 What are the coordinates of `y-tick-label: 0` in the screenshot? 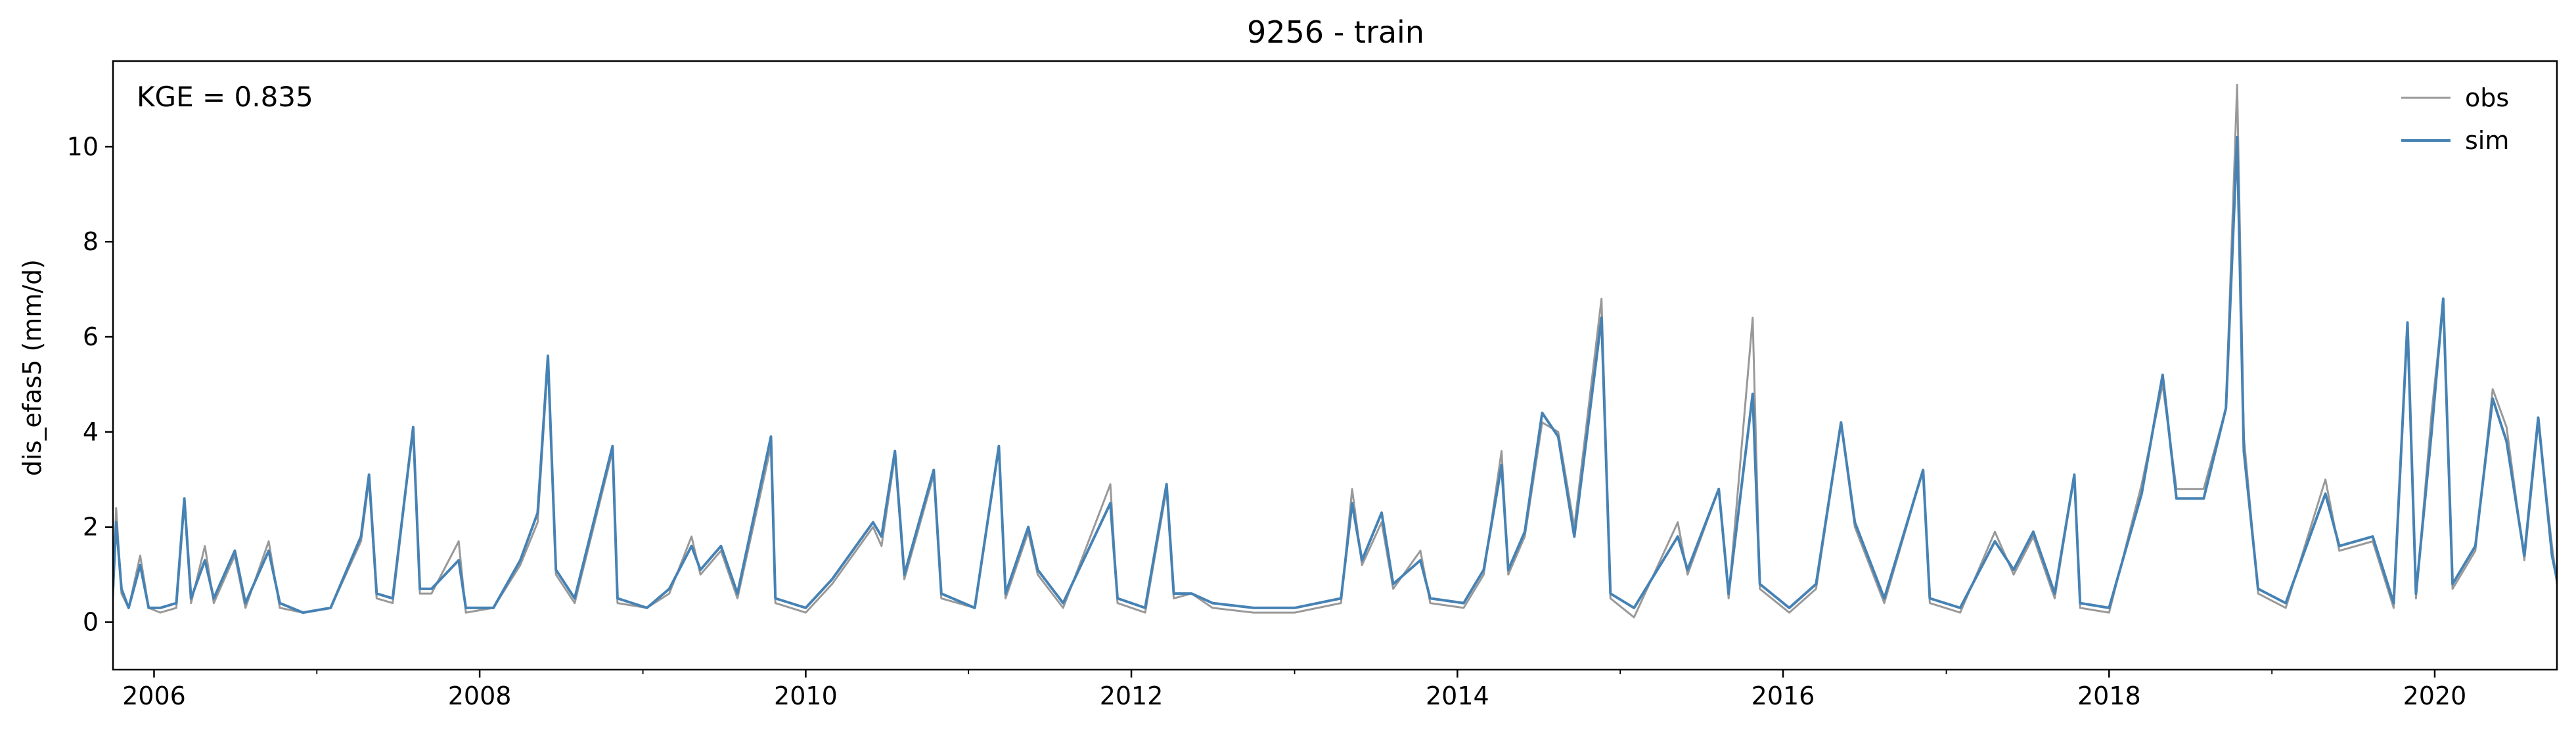 It's located at (91, 622).